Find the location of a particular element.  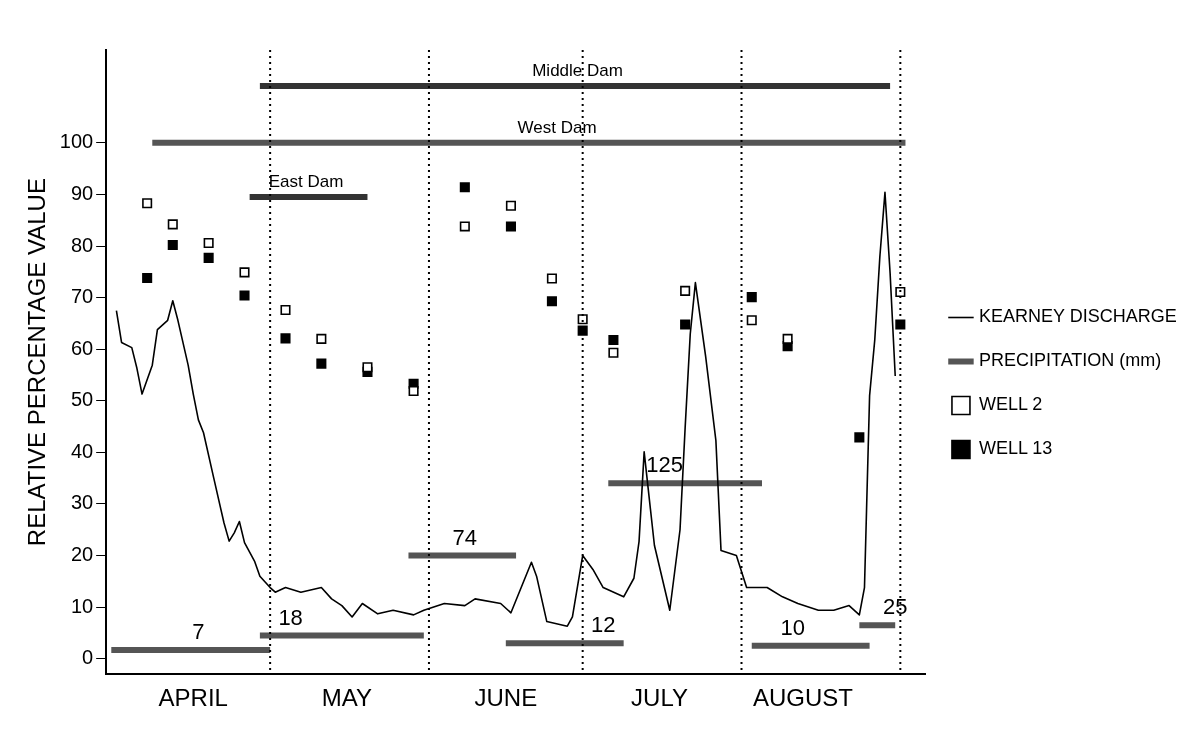

y-tick-label: 100 is located at coordinates (76, 141).